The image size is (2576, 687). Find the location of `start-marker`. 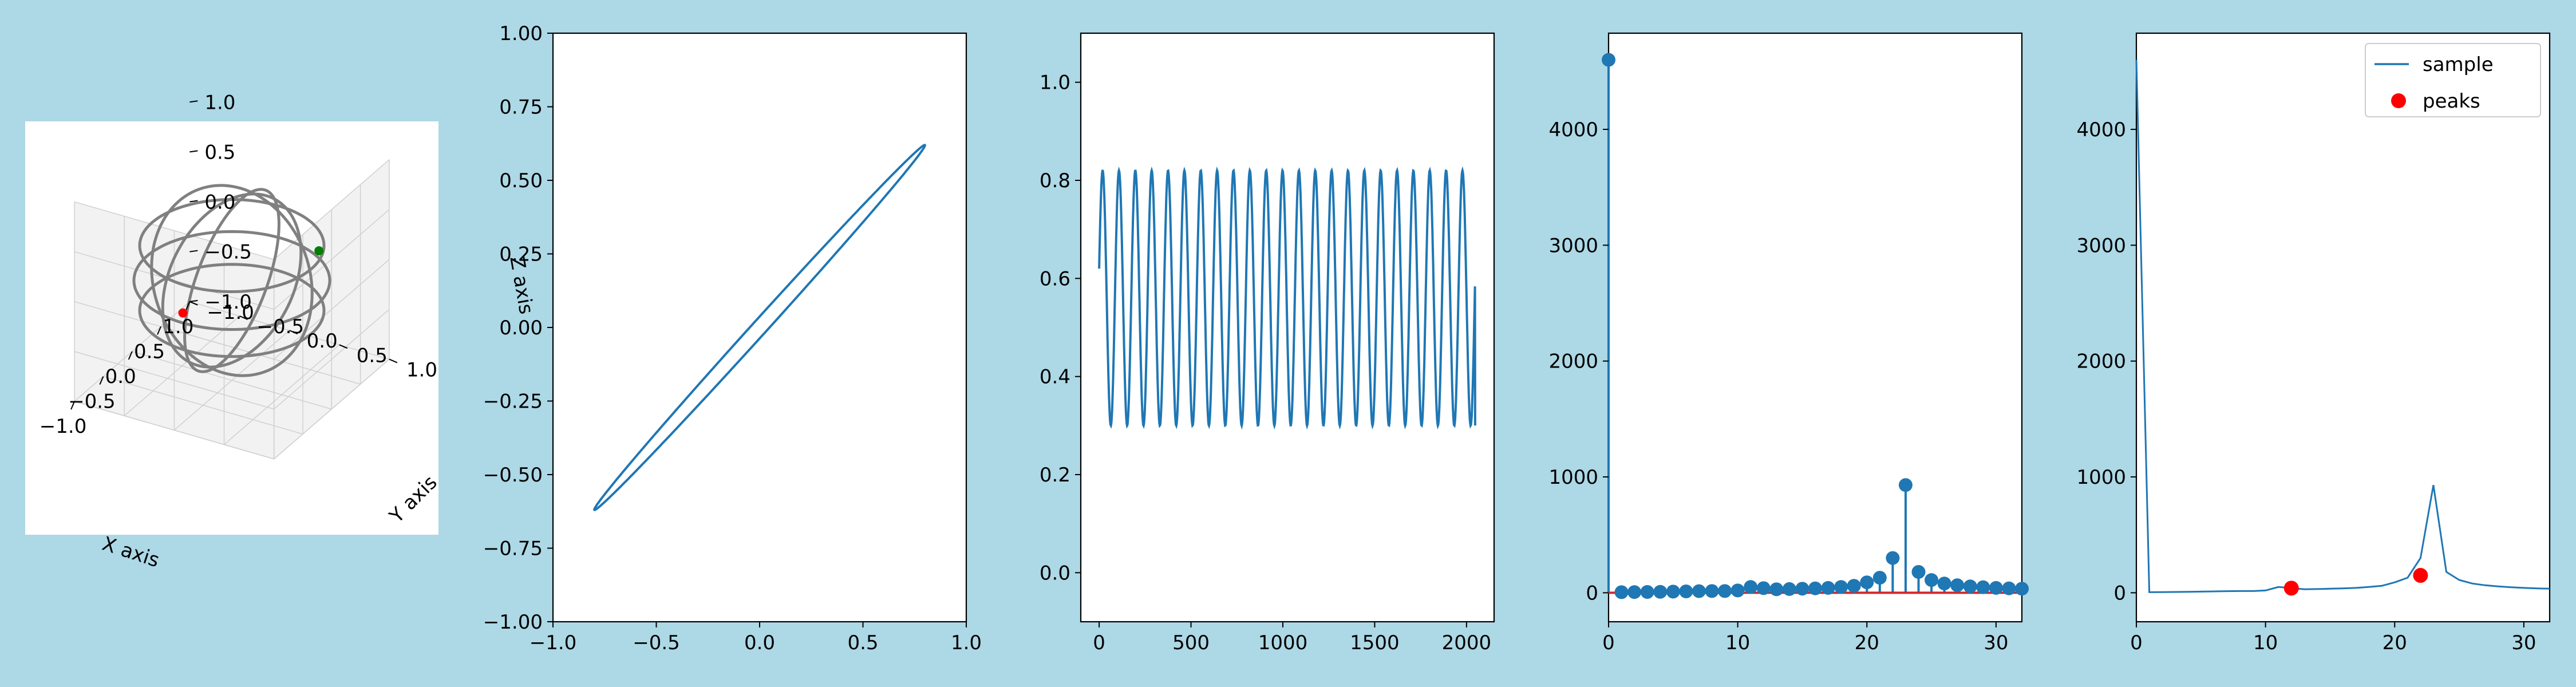

start-marker is located at coordinates (183, 313).